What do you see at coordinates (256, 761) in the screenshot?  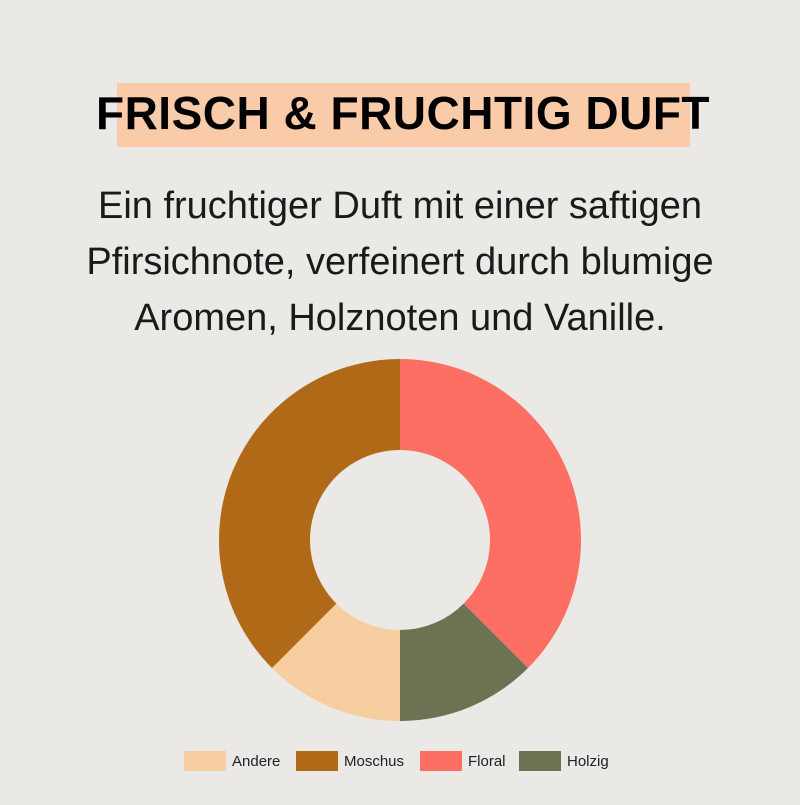 I see `legend-label: Andere` at bounding box center [256, 761].